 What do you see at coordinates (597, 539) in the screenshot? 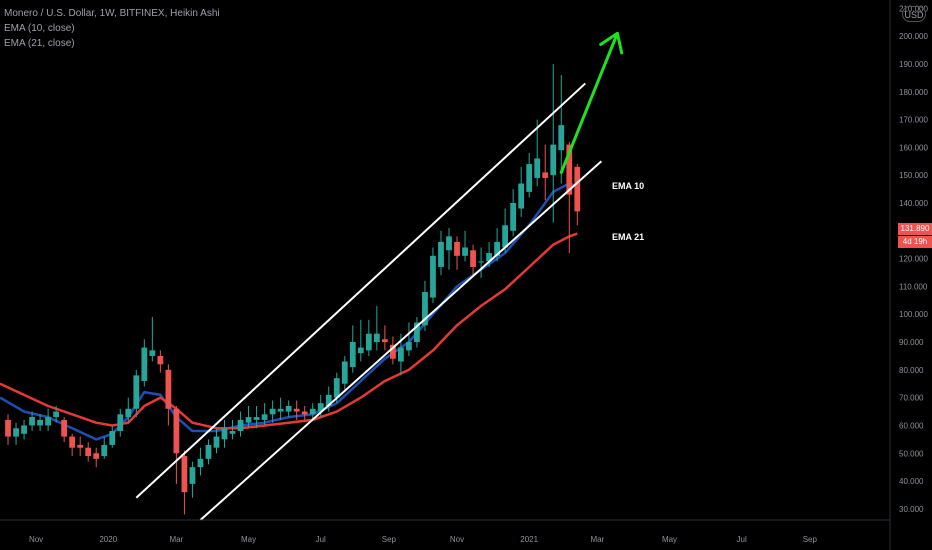
I see `x-tick-label: Mar` at bounding box center [597, 539].